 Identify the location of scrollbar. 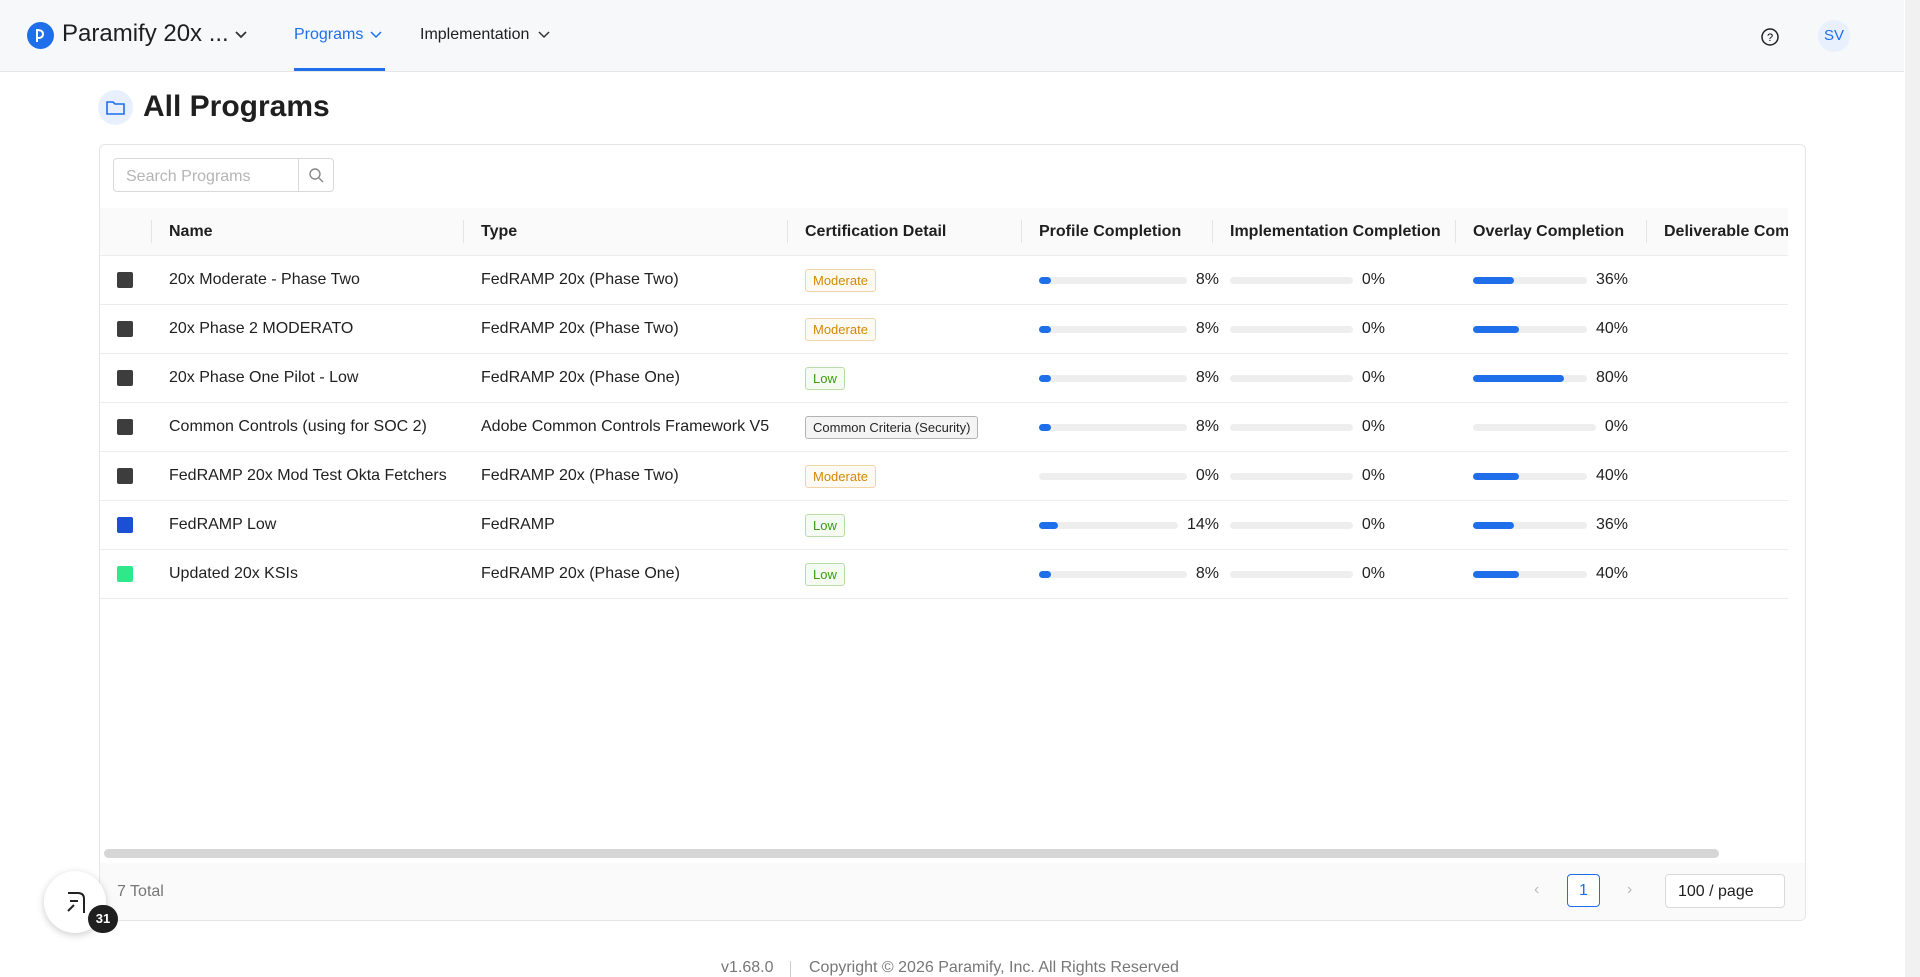
(1912, 488).